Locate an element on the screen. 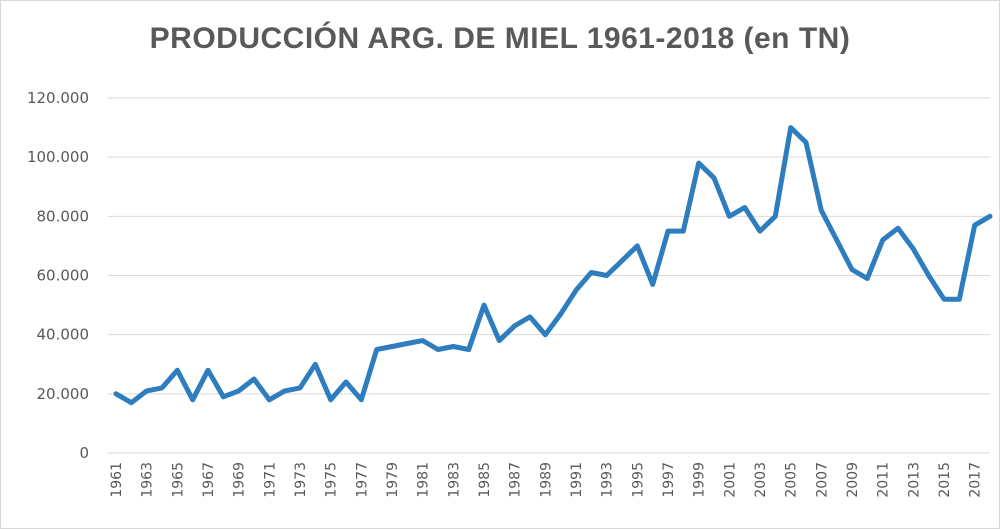 This screenshot has width=1000, height=529. x-tick-label: 2013 is located at coordinates (914, 480).